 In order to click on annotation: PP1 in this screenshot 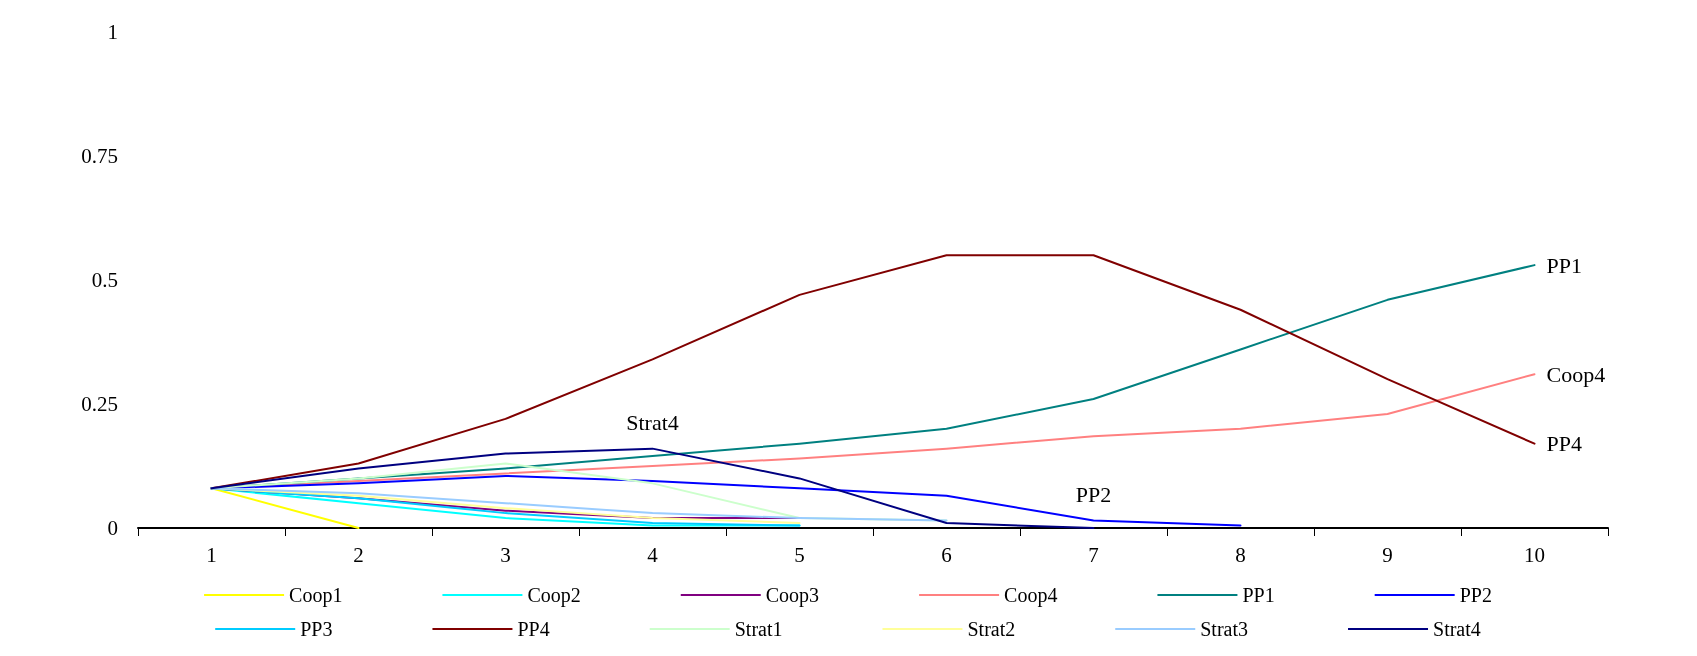, I will do `click(1564, 265)`.